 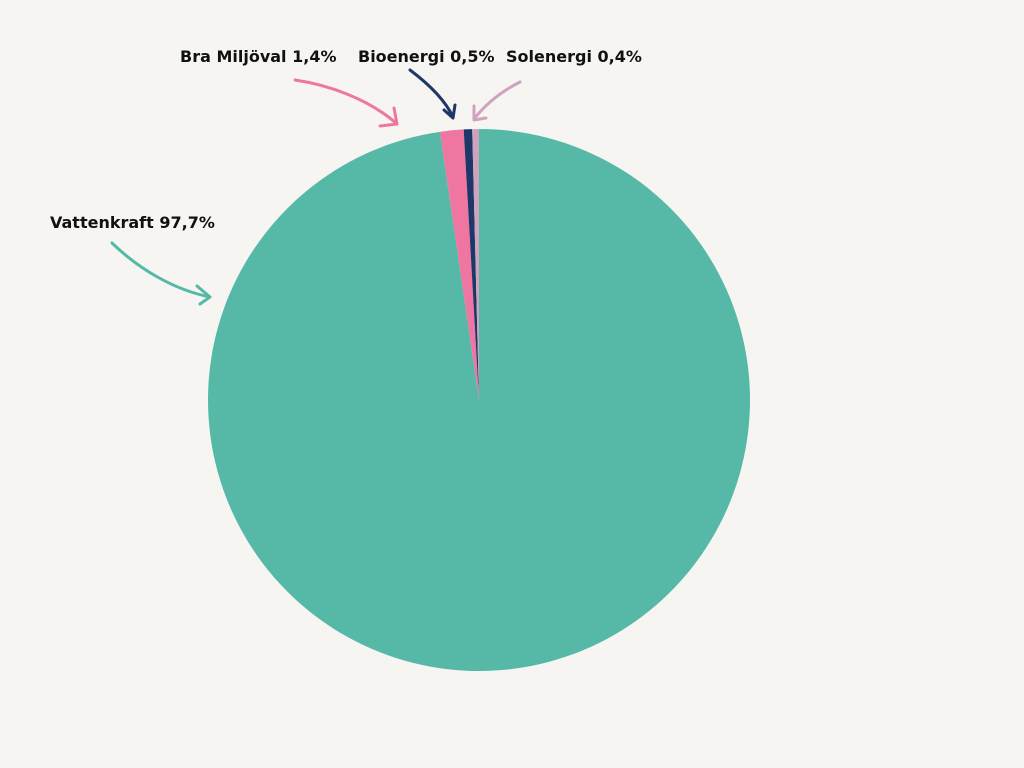 I want to click on label-bioenergi: Bioenergi 0,5%, so click(x=426, y=56).